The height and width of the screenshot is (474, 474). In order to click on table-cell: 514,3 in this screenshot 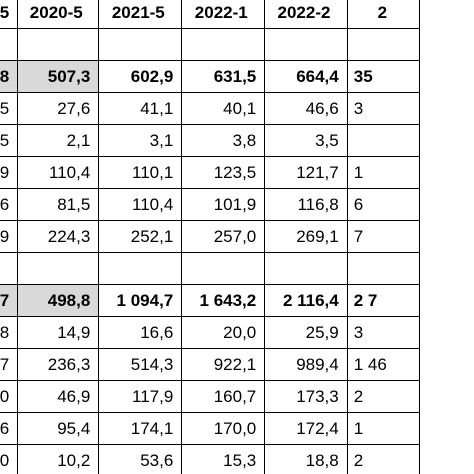, I will do `click(140, 364)`.